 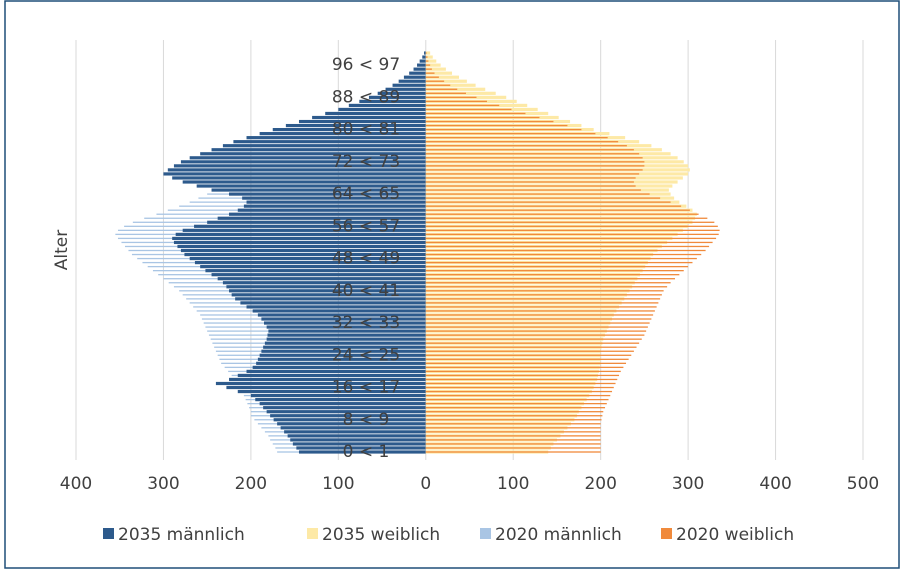 What do you see at coordinates (251, 484) in the screenshot?
I see `x-tick-label: 200` at bounding box center [251, 484].